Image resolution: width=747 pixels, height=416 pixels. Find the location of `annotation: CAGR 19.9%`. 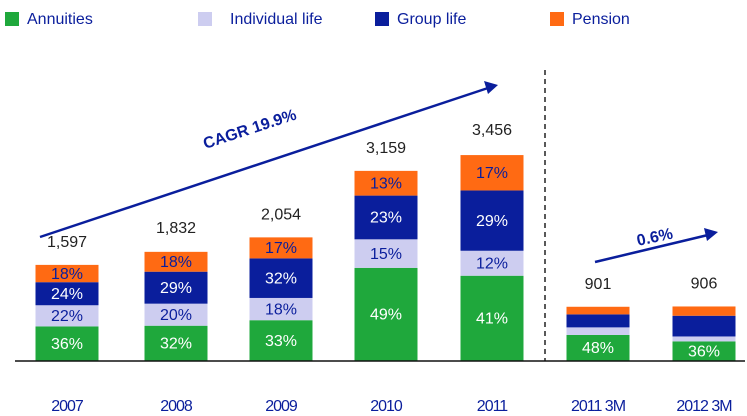

annotation: CAGR 19.9% is located at coordinates (249, 130).